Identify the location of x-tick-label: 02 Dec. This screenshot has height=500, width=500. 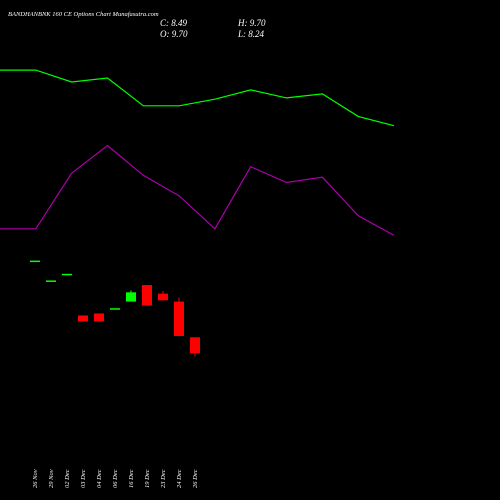
(67, 478).